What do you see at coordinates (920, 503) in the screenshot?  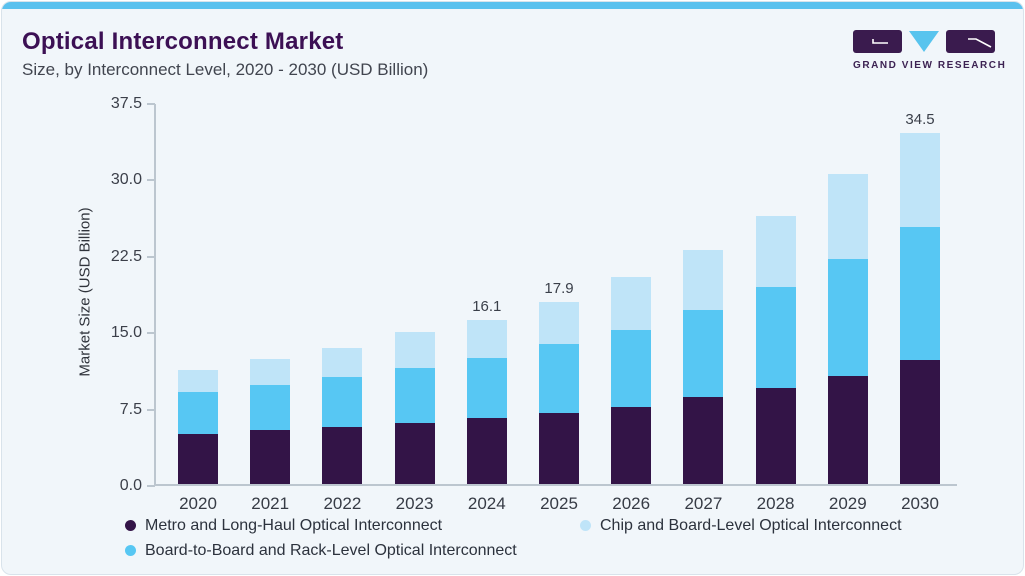 I see `x-tick-label: 2030` at bounding box center [920, 503].